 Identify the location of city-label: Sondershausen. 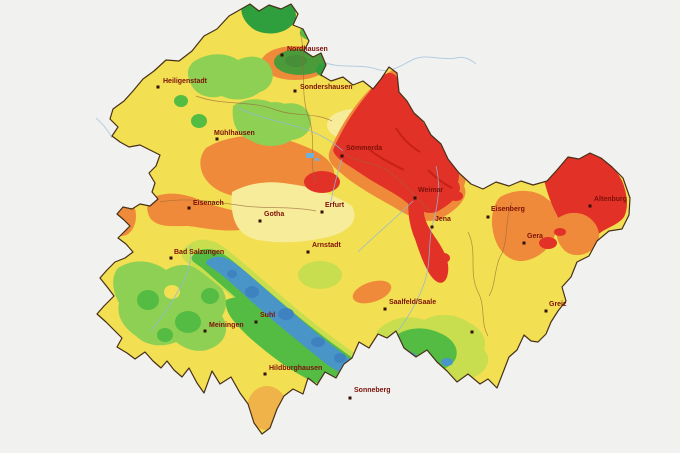
(326, 87).